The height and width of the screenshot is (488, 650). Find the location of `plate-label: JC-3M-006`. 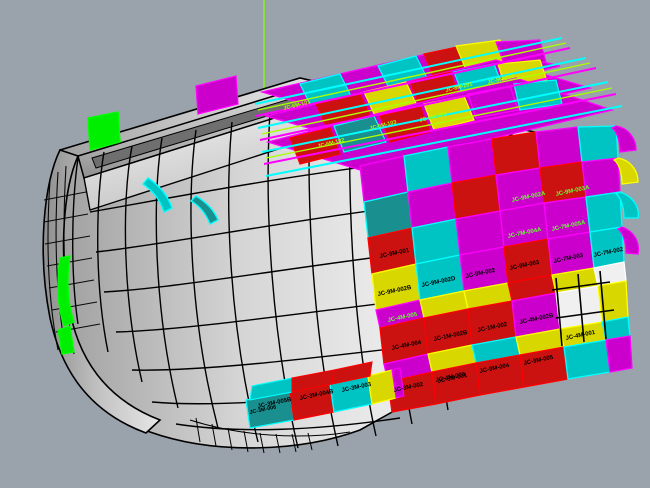

plate-label: JC-3M-006 is located at coordinates (263, 409).